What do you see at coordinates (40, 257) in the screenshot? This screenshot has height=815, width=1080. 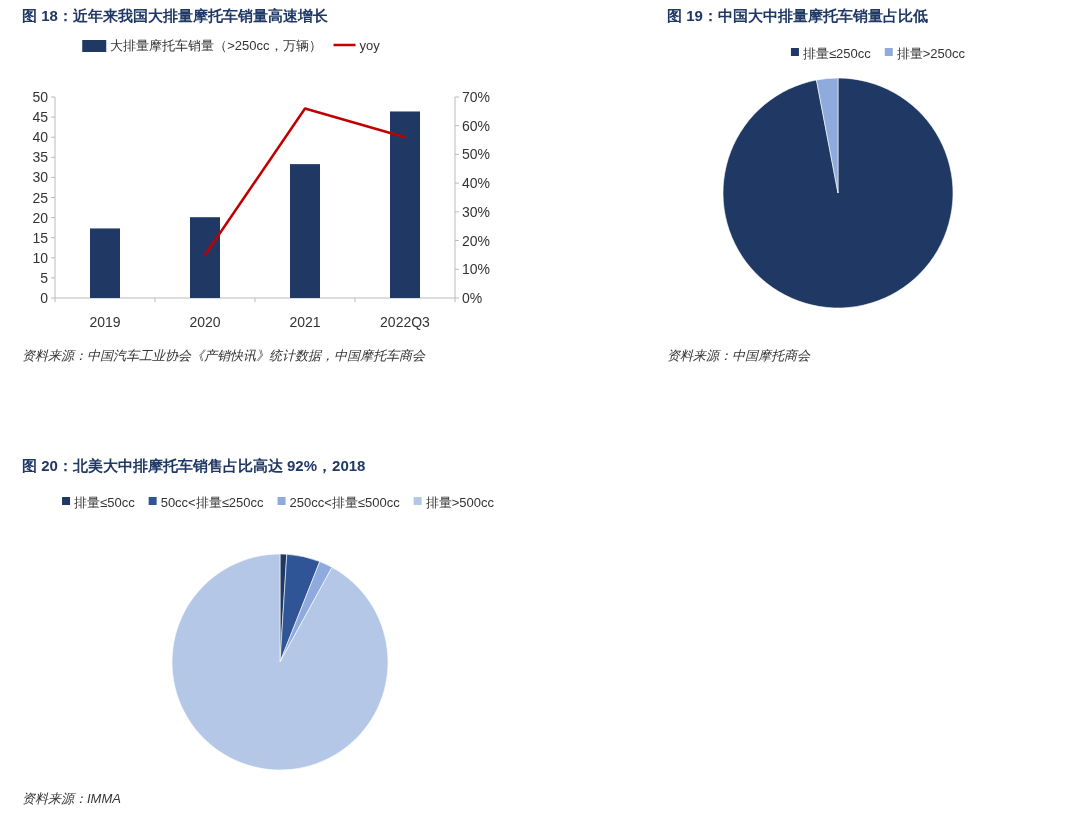 I see `y-tick-label: 10` at bounding box center [40, 257].